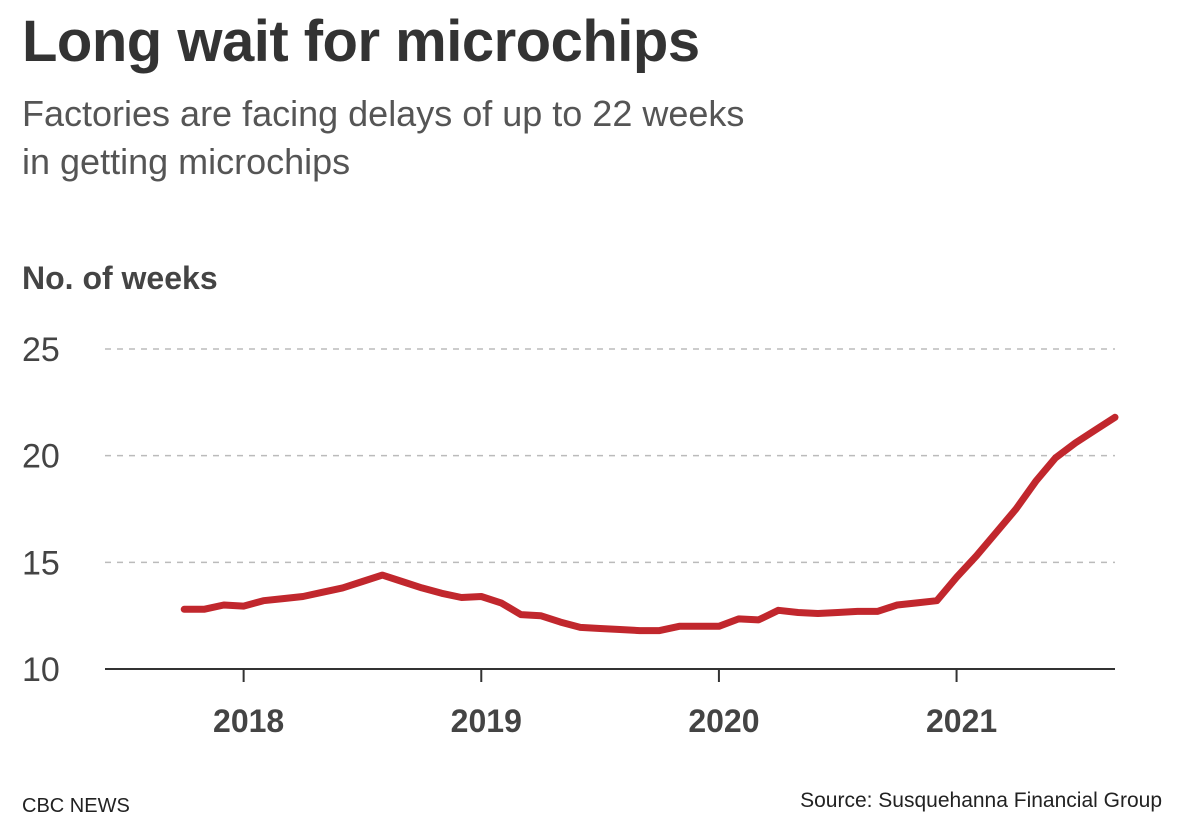 The height and width of the screenshot is (829, 1180). Describe the element at coordinates (961, 721) in the screenshot. I see `x-tick-label: 2021` at that location.